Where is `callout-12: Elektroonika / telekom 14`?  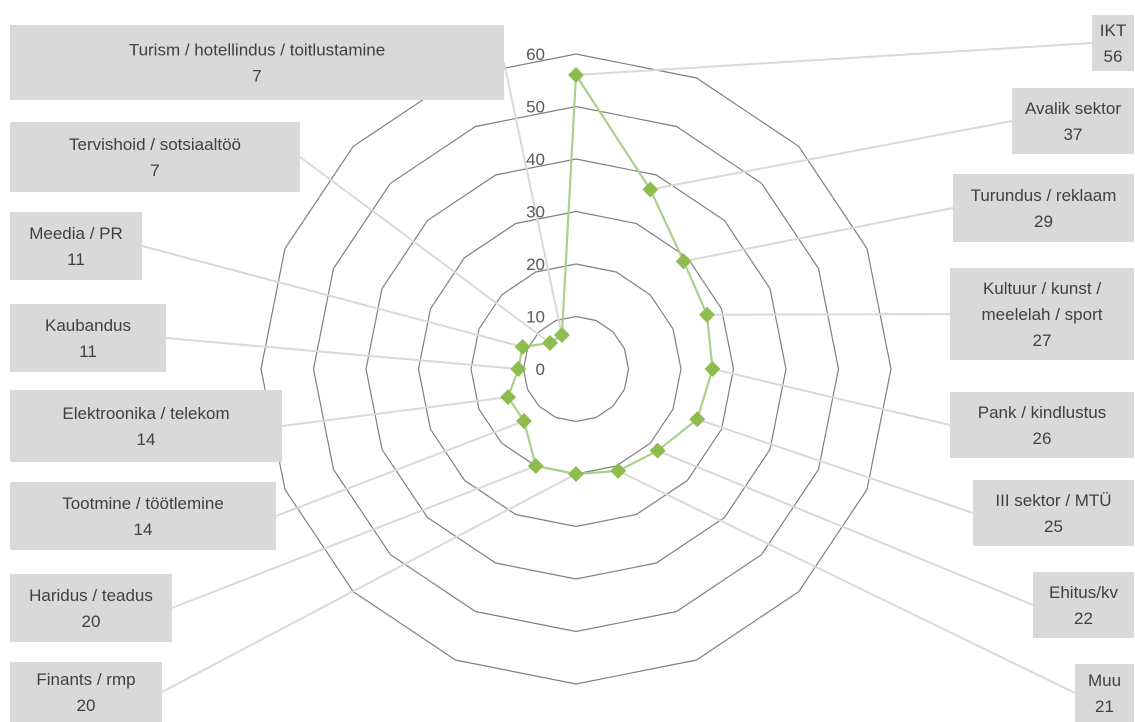 callout-12: Elektroonika / telekom 14 is located at coordinates (146, 426).